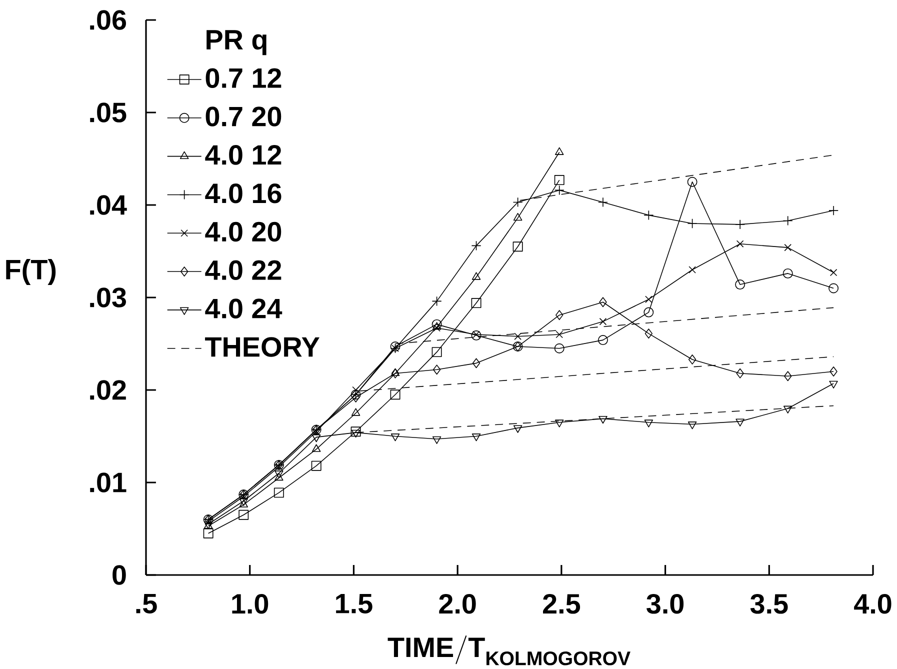 The image size is (897, 669). Describe the element at coordinates (243, 270) in the screenshot. I see `legend-label: 4.0 22` at that location.